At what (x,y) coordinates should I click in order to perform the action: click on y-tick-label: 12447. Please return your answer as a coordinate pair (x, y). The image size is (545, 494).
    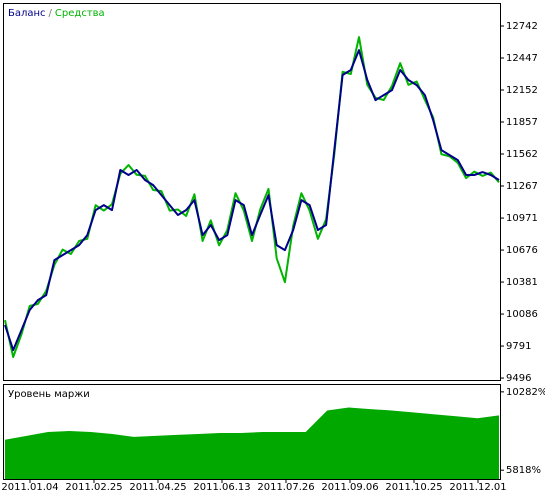
    Looking at the image, I should click on (522, 58).